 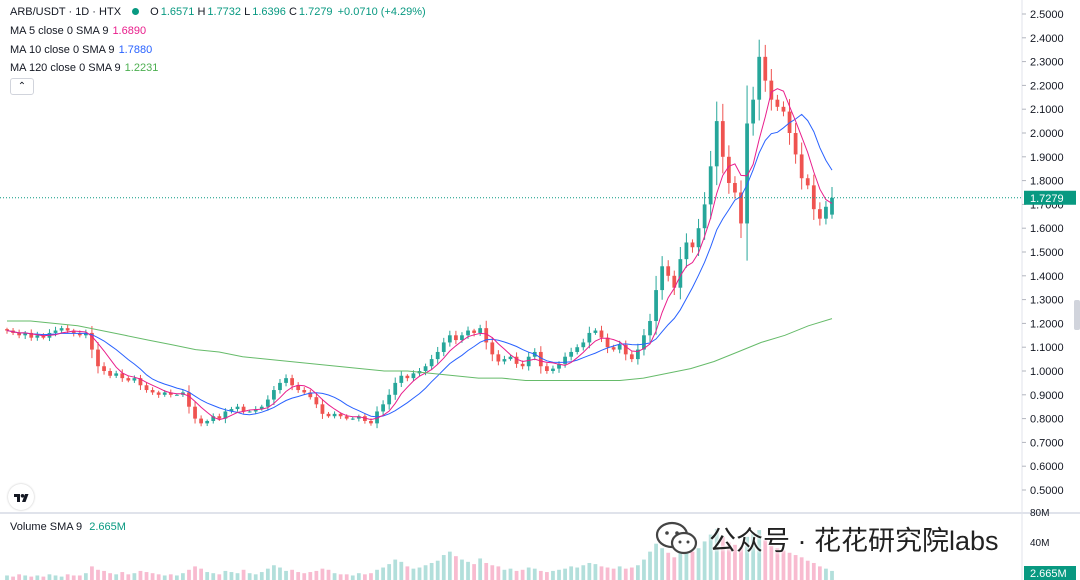 I want to click on price-tick-label: 2.2000, so click(x=1047, y=86).